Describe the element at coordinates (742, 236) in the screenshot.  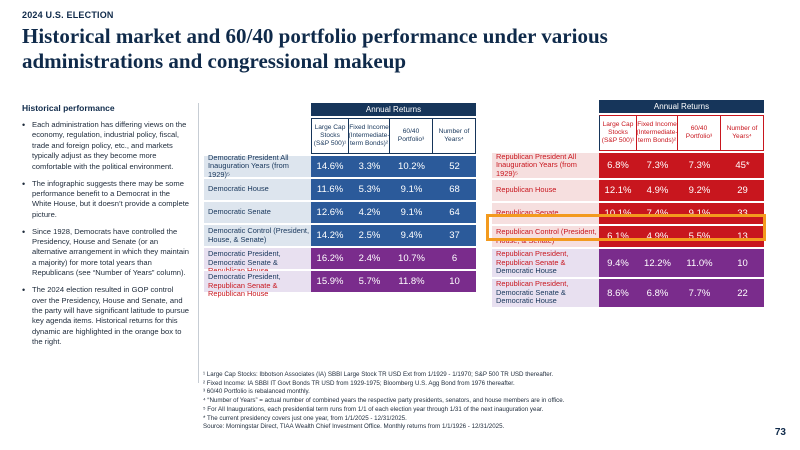
I see `cell-years: 13` at that location.